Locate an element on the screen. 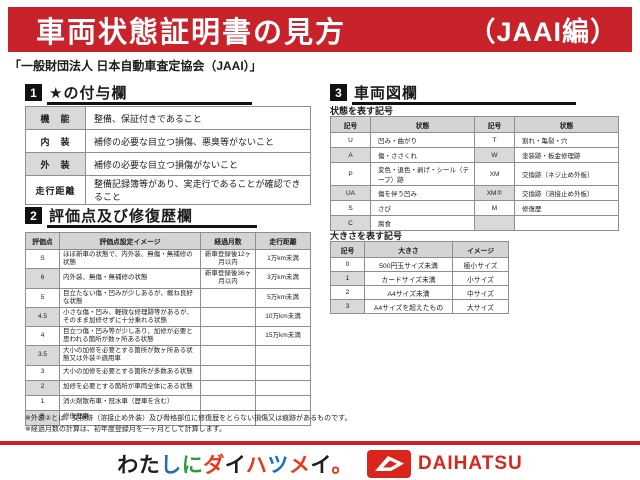 The height and width of the screenshot is (480, 640). table-cell: P is located at coordinates (350, 174).